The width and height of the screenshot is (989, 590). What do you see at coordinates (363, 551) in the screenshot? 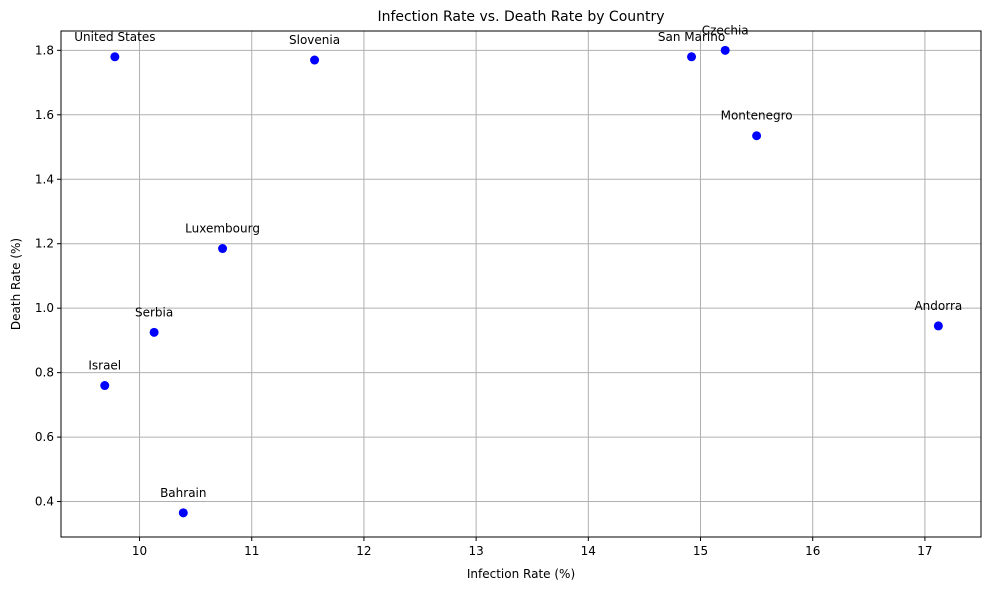
I see `x-tick-label: 12` at bounding box center [363, 551].